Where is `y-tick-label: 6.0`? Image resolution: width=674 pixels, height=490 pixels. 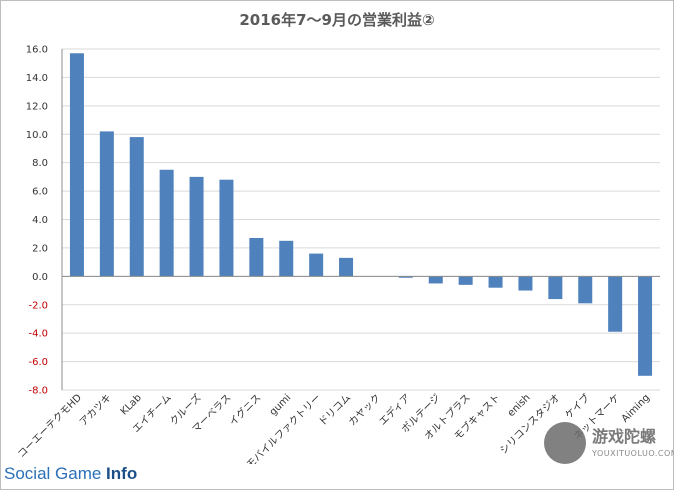 y-tick-label: 6.0 is located at coordinates (40, 192).